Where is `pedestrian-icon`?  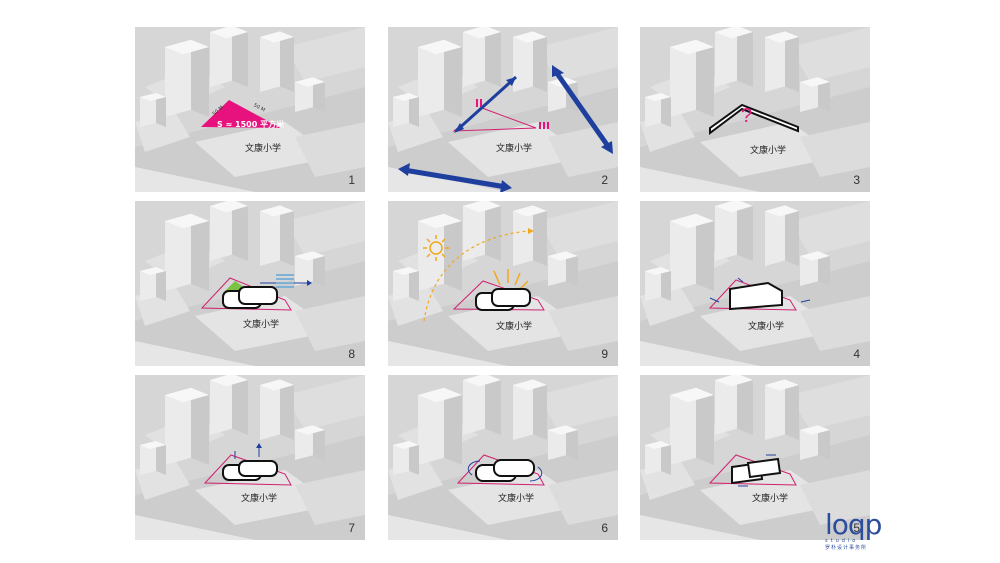 pedestrian-icon is located at coordinates (544, 125).